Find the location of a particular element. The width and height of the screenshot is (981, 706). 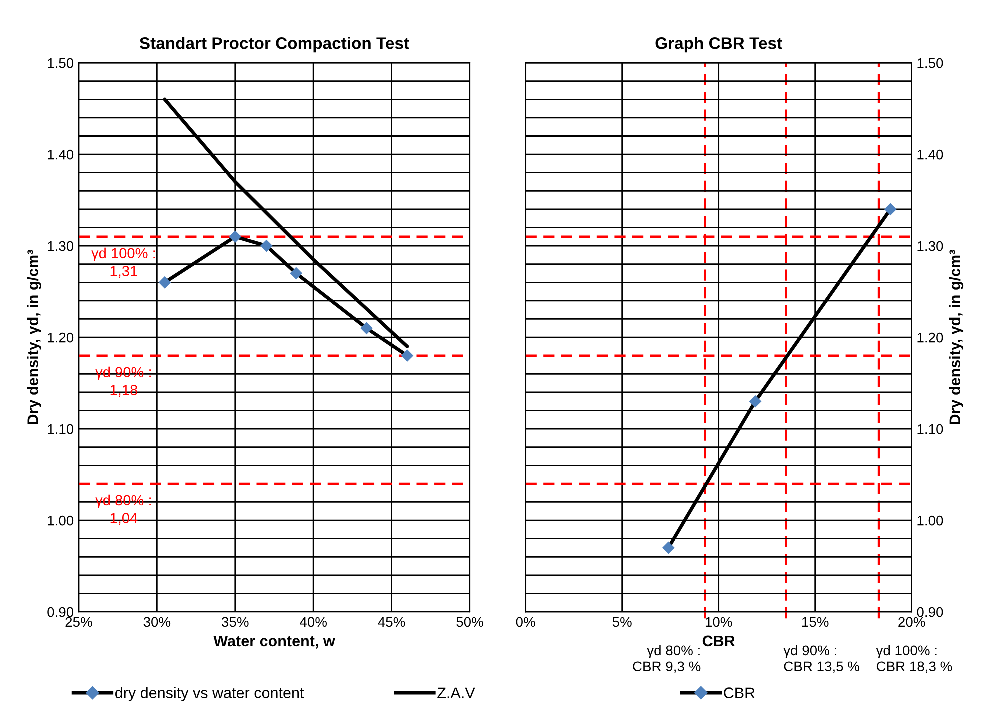

x-tick-label: 50% is located at coordinates (470, 622).